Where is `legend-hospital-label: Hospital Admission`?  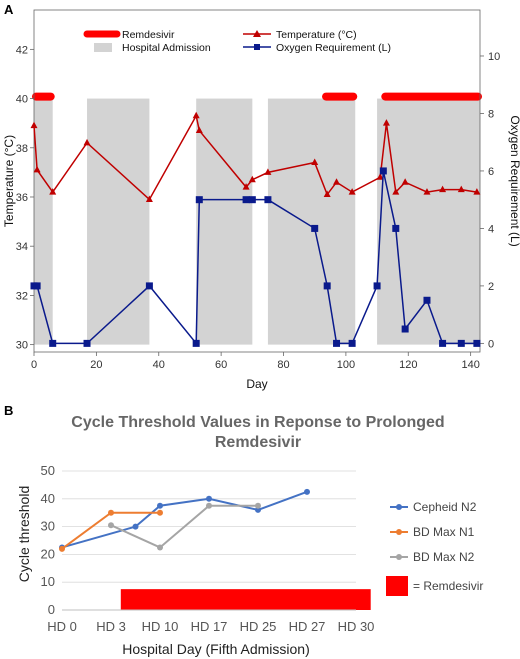
legend-hospital-label: Hospital Admission is located at coordinates (166, 48).